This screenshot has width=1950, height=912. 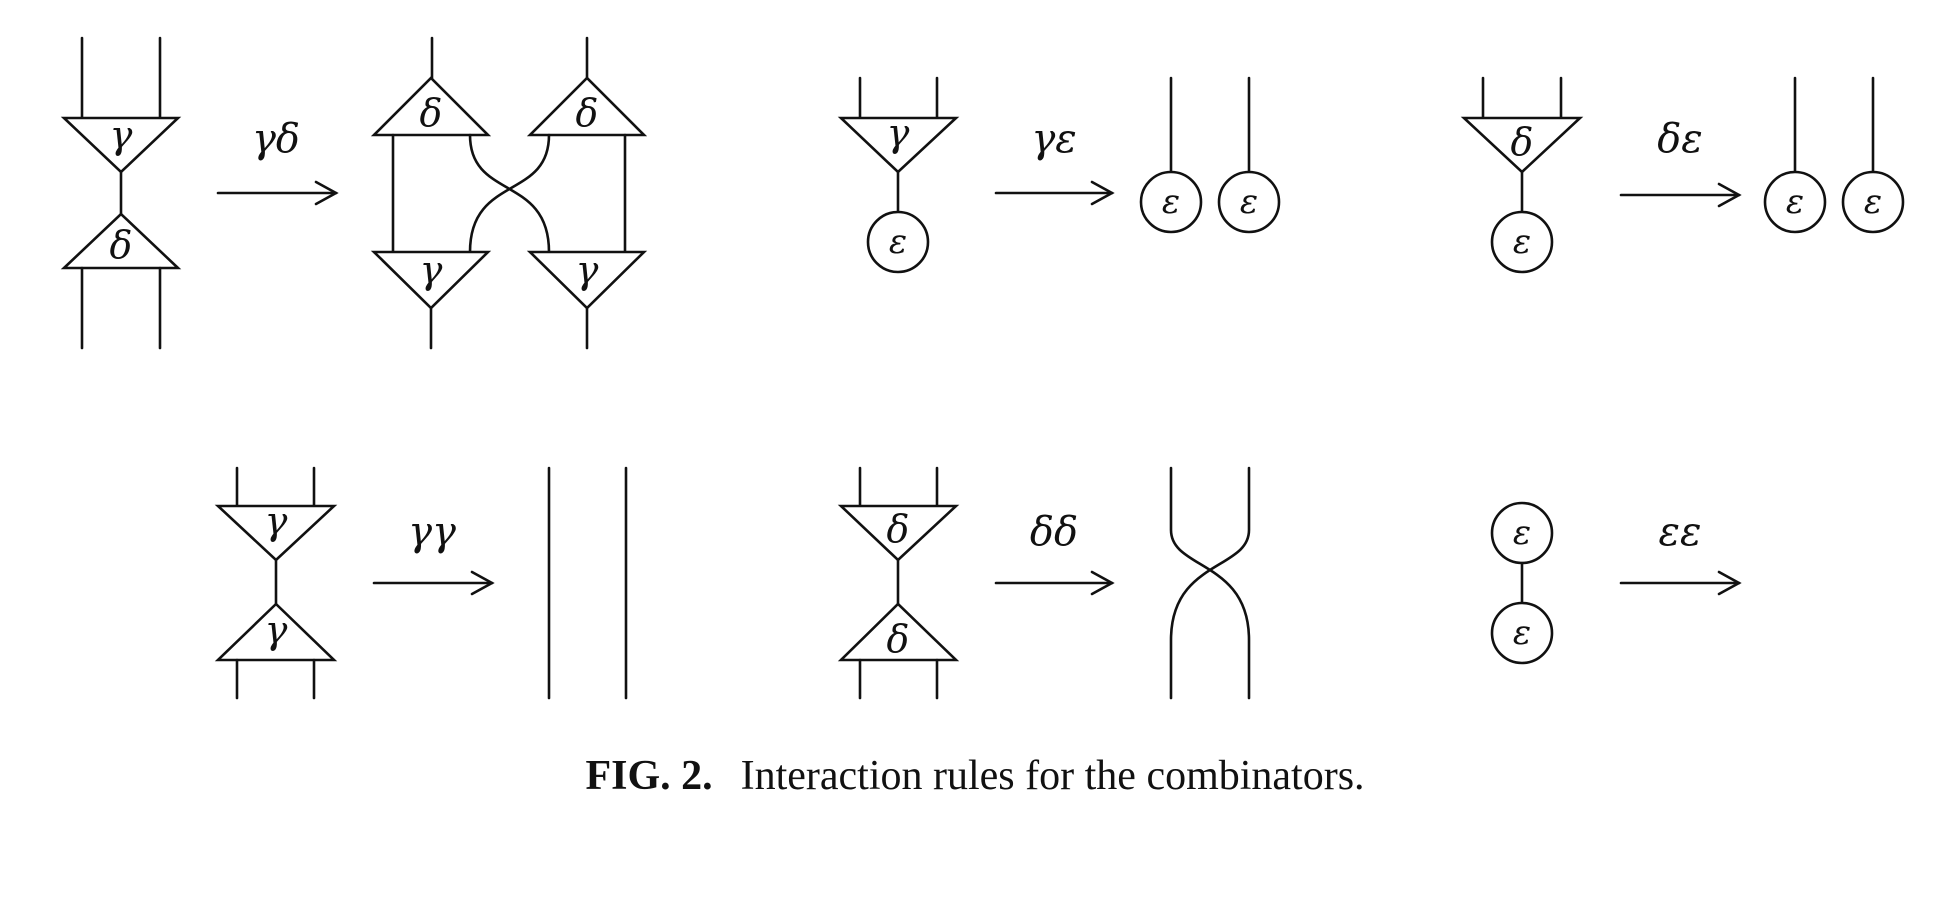 I want to click on rule-delta-delta: δ δ δδ, so click(x=1044, y=583).